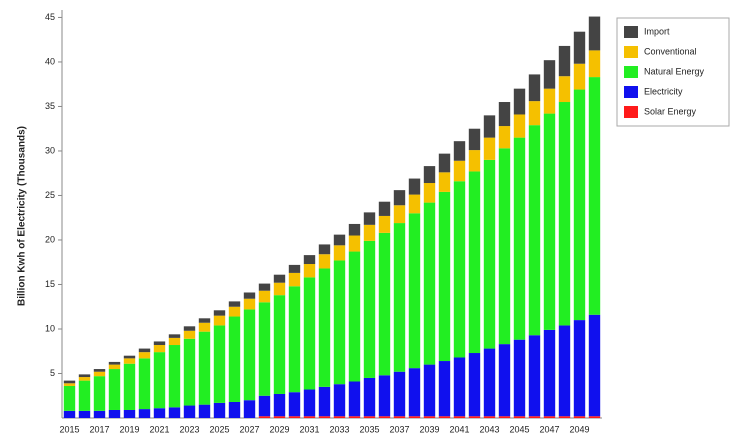  Describe the element at coordinates (249, 429) in the screenshot. I see `x-tick-label: 2027` at that location.